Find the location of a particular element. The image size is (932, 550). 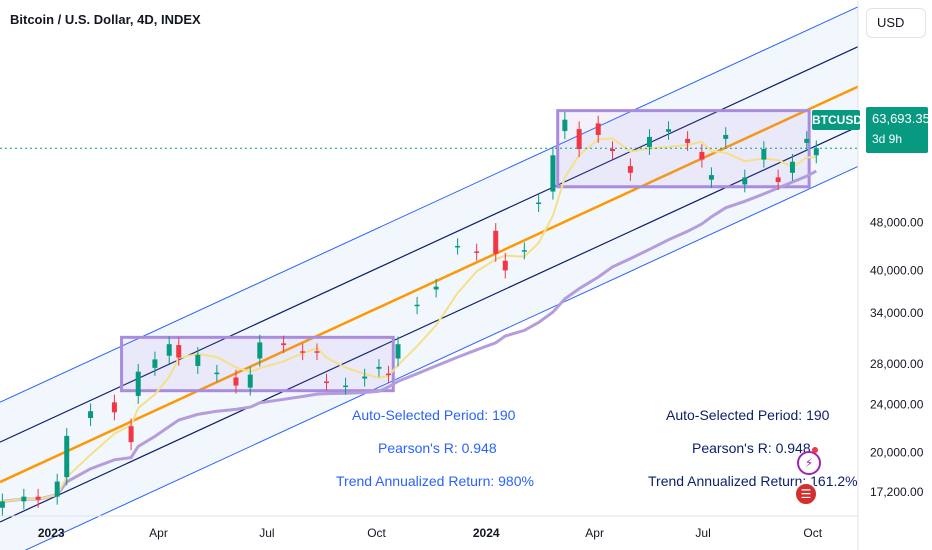

y-tick-label: 28,000.00 is located at coordinates (897, 364).